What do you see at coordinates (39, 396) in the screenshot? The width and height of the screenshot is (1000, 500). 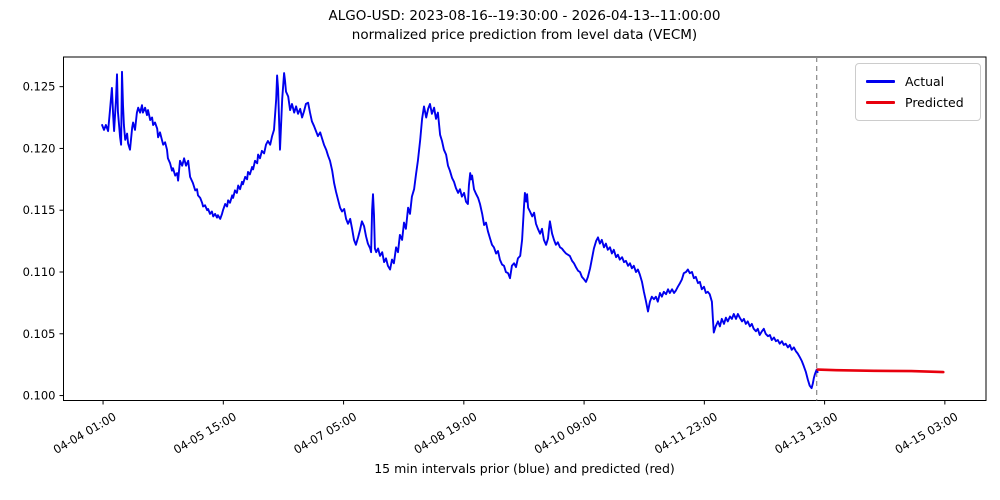 I see `y-tick-label: 0.100` at bounding box center [39, 396].